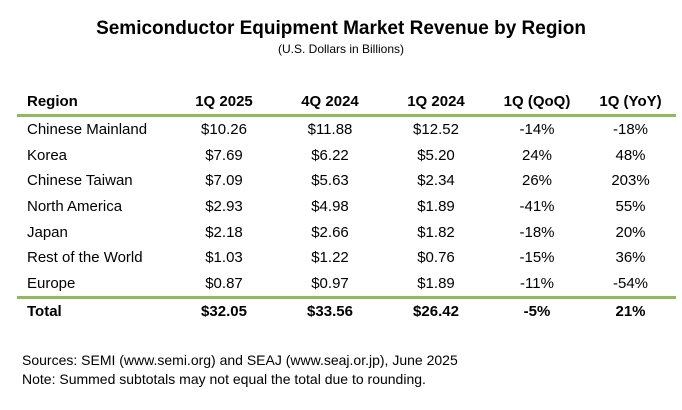 The height and width of the screenshot is (410, 682). What do you see at coordinates (537, 232) in the screenshot?
I see `qoq-cell: -18%` at bounding box center [537, 232].